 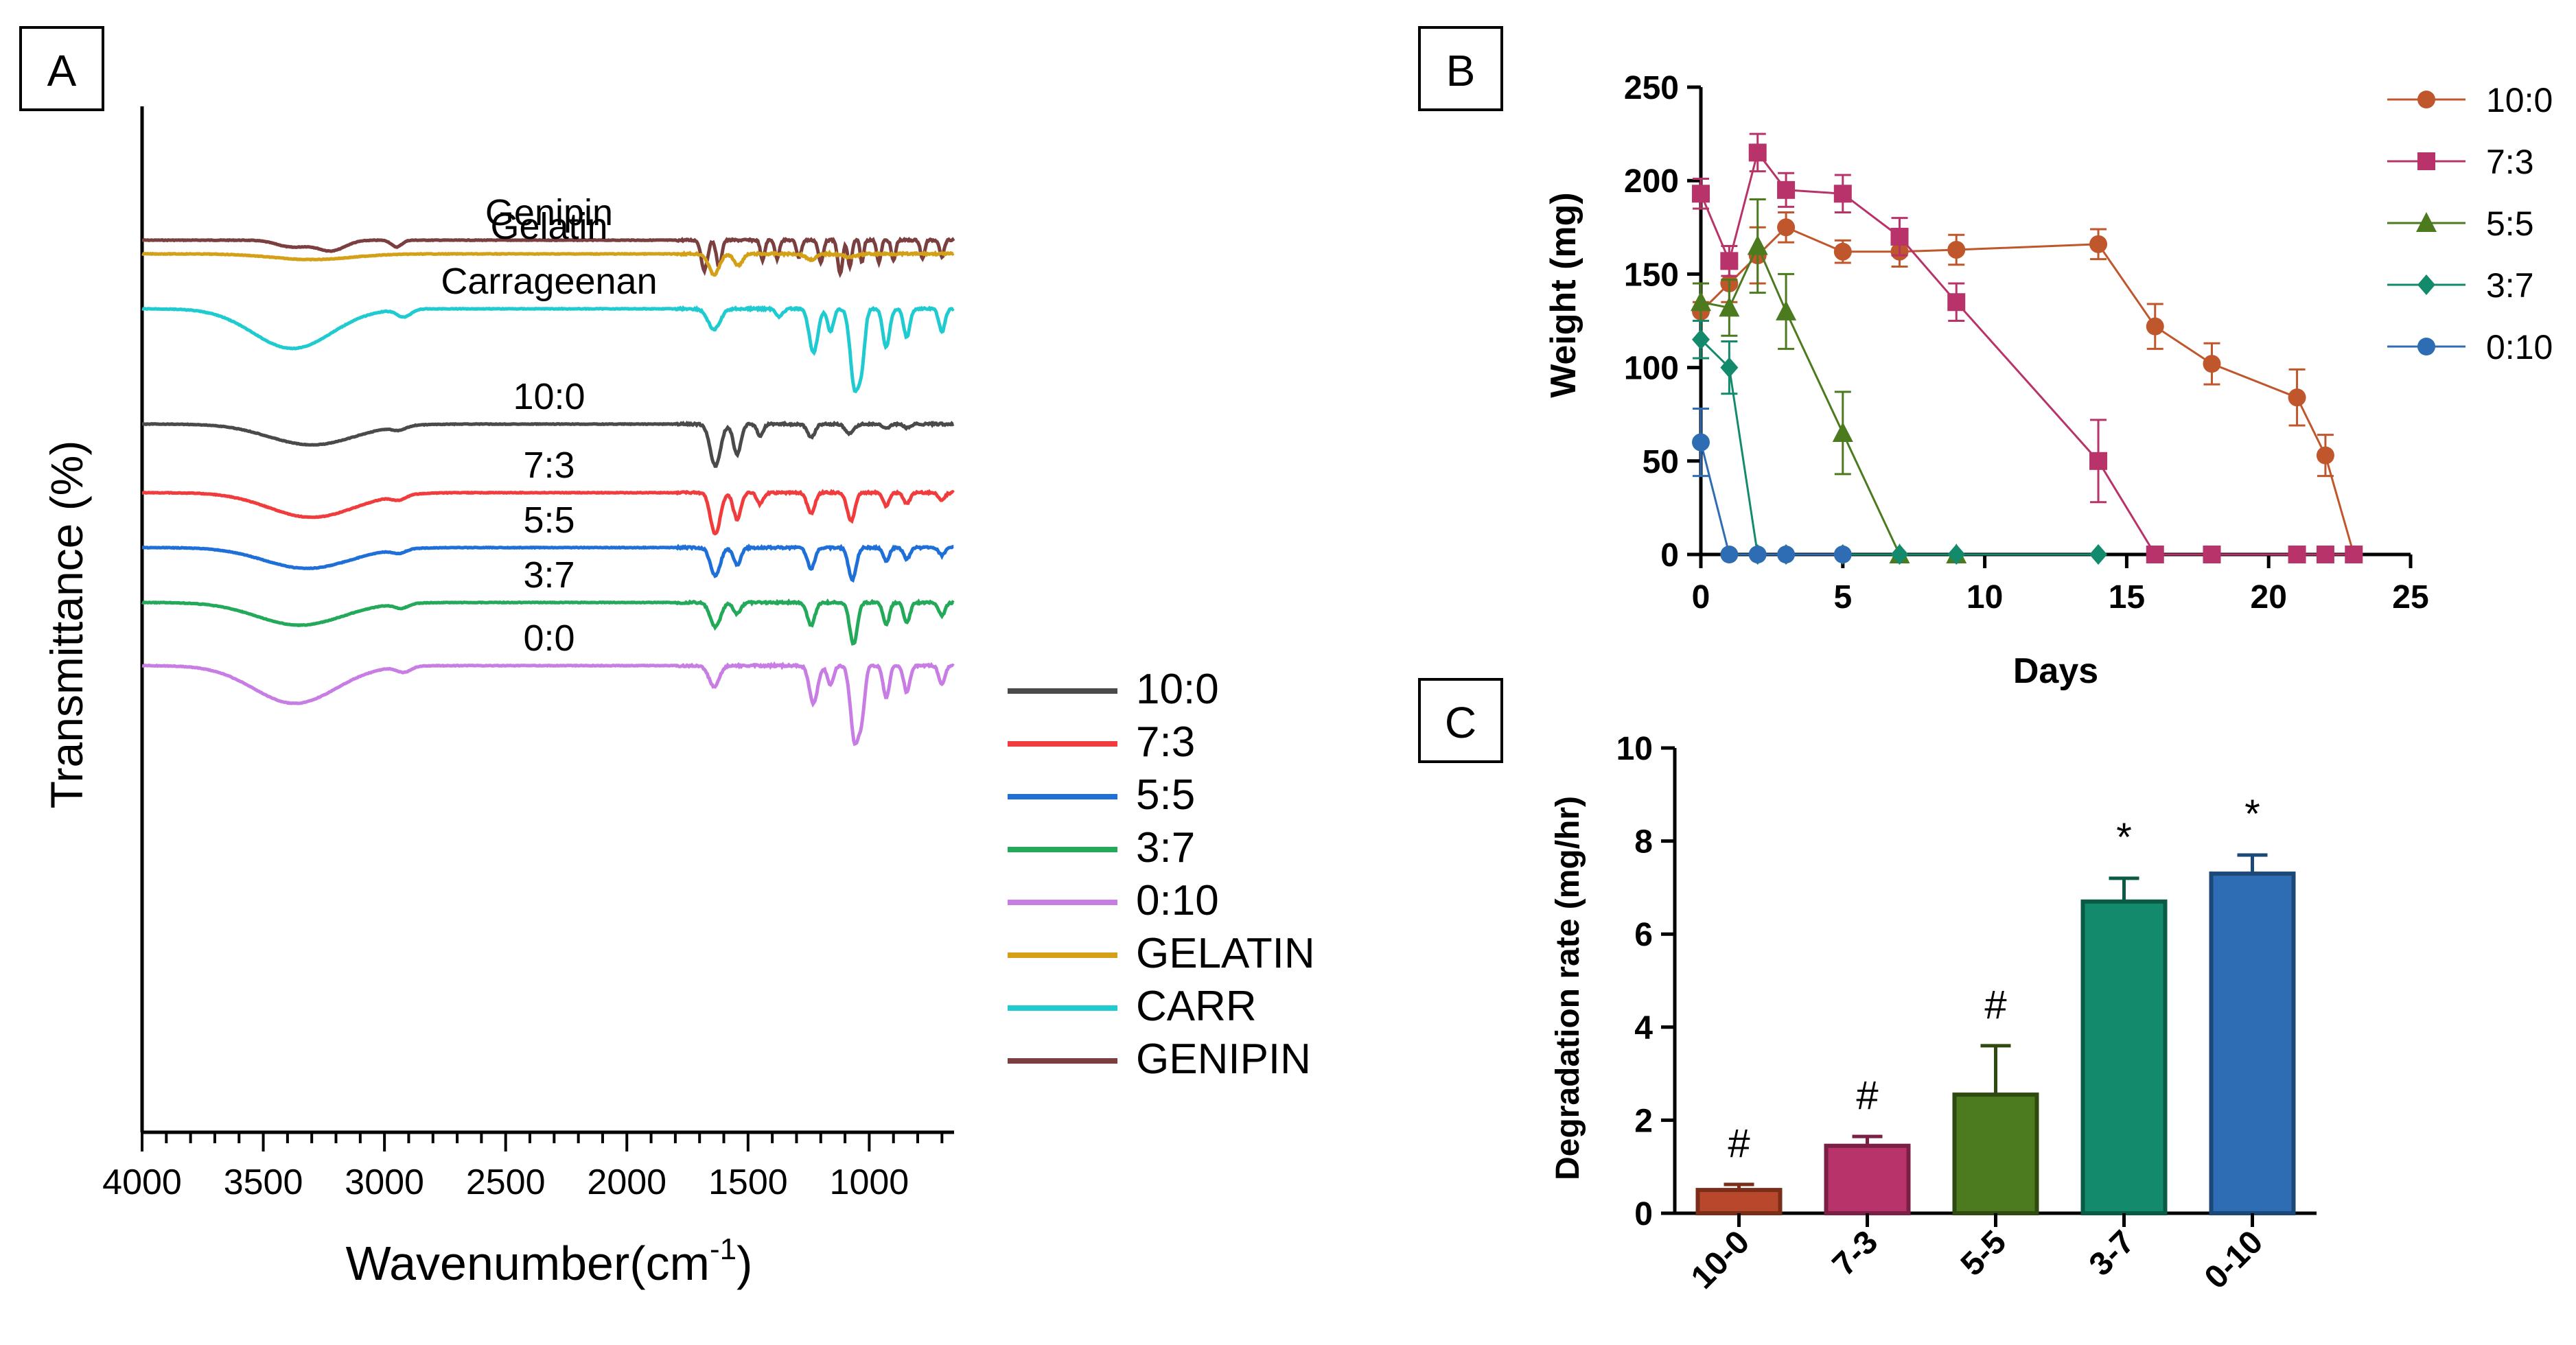 I want to click on legend-label: CARR, so click(x=1196, y=1006).